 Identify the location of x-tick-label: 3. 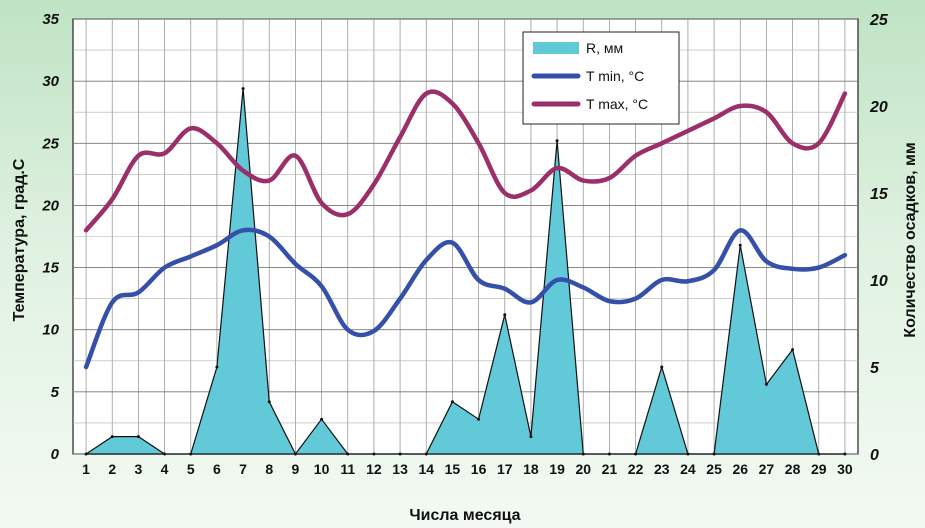
(139, 469).